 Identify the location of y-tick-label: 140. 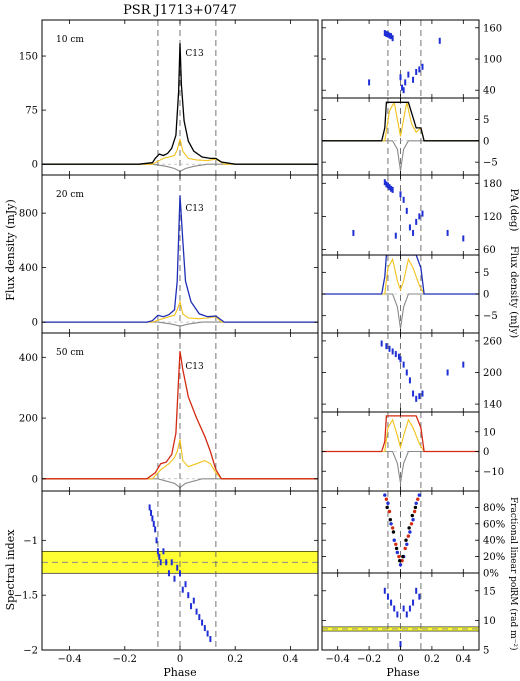
(492, 405).